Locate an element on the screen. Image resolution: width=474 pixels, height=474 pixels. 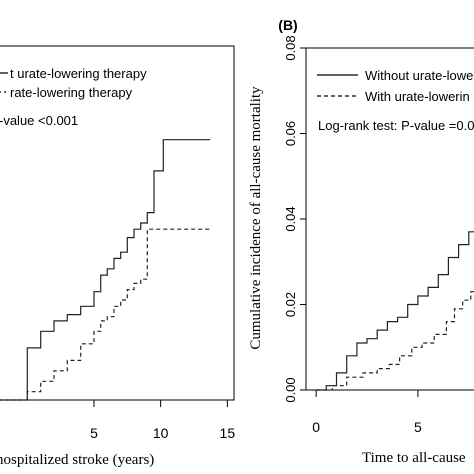
right-y-tick-label: 0.08 is located at coordinates (290, 47).